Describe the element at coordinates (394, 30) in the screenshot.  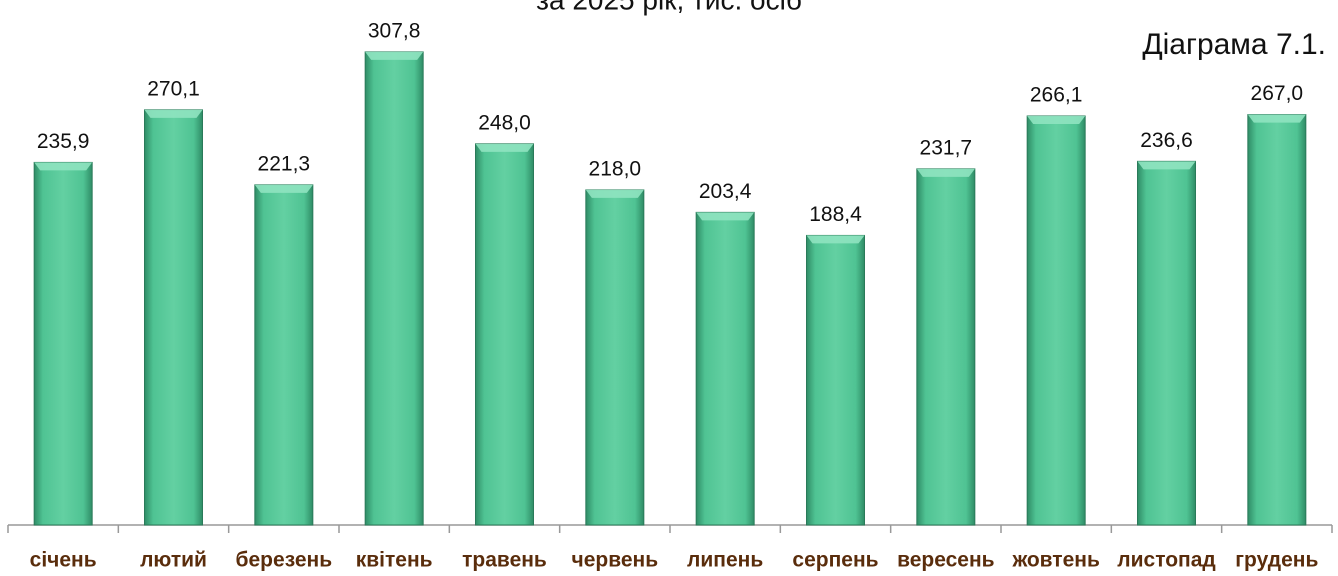
I see `value-label: 307,8` at that location.